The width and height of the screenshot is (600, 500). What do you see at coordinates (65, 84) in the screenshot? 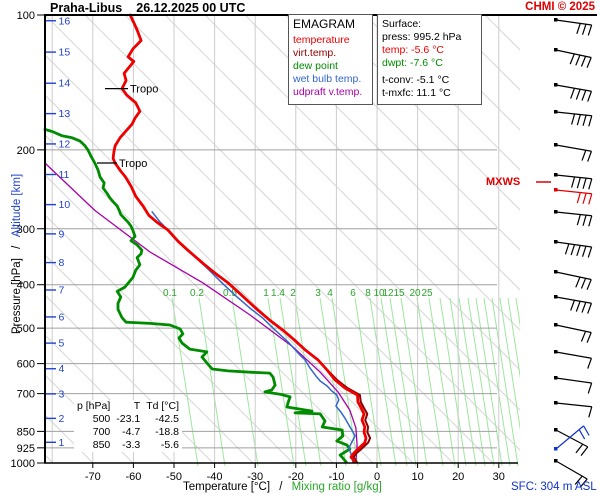
I see `svg-text: 14` at bounding box center [65, 84].